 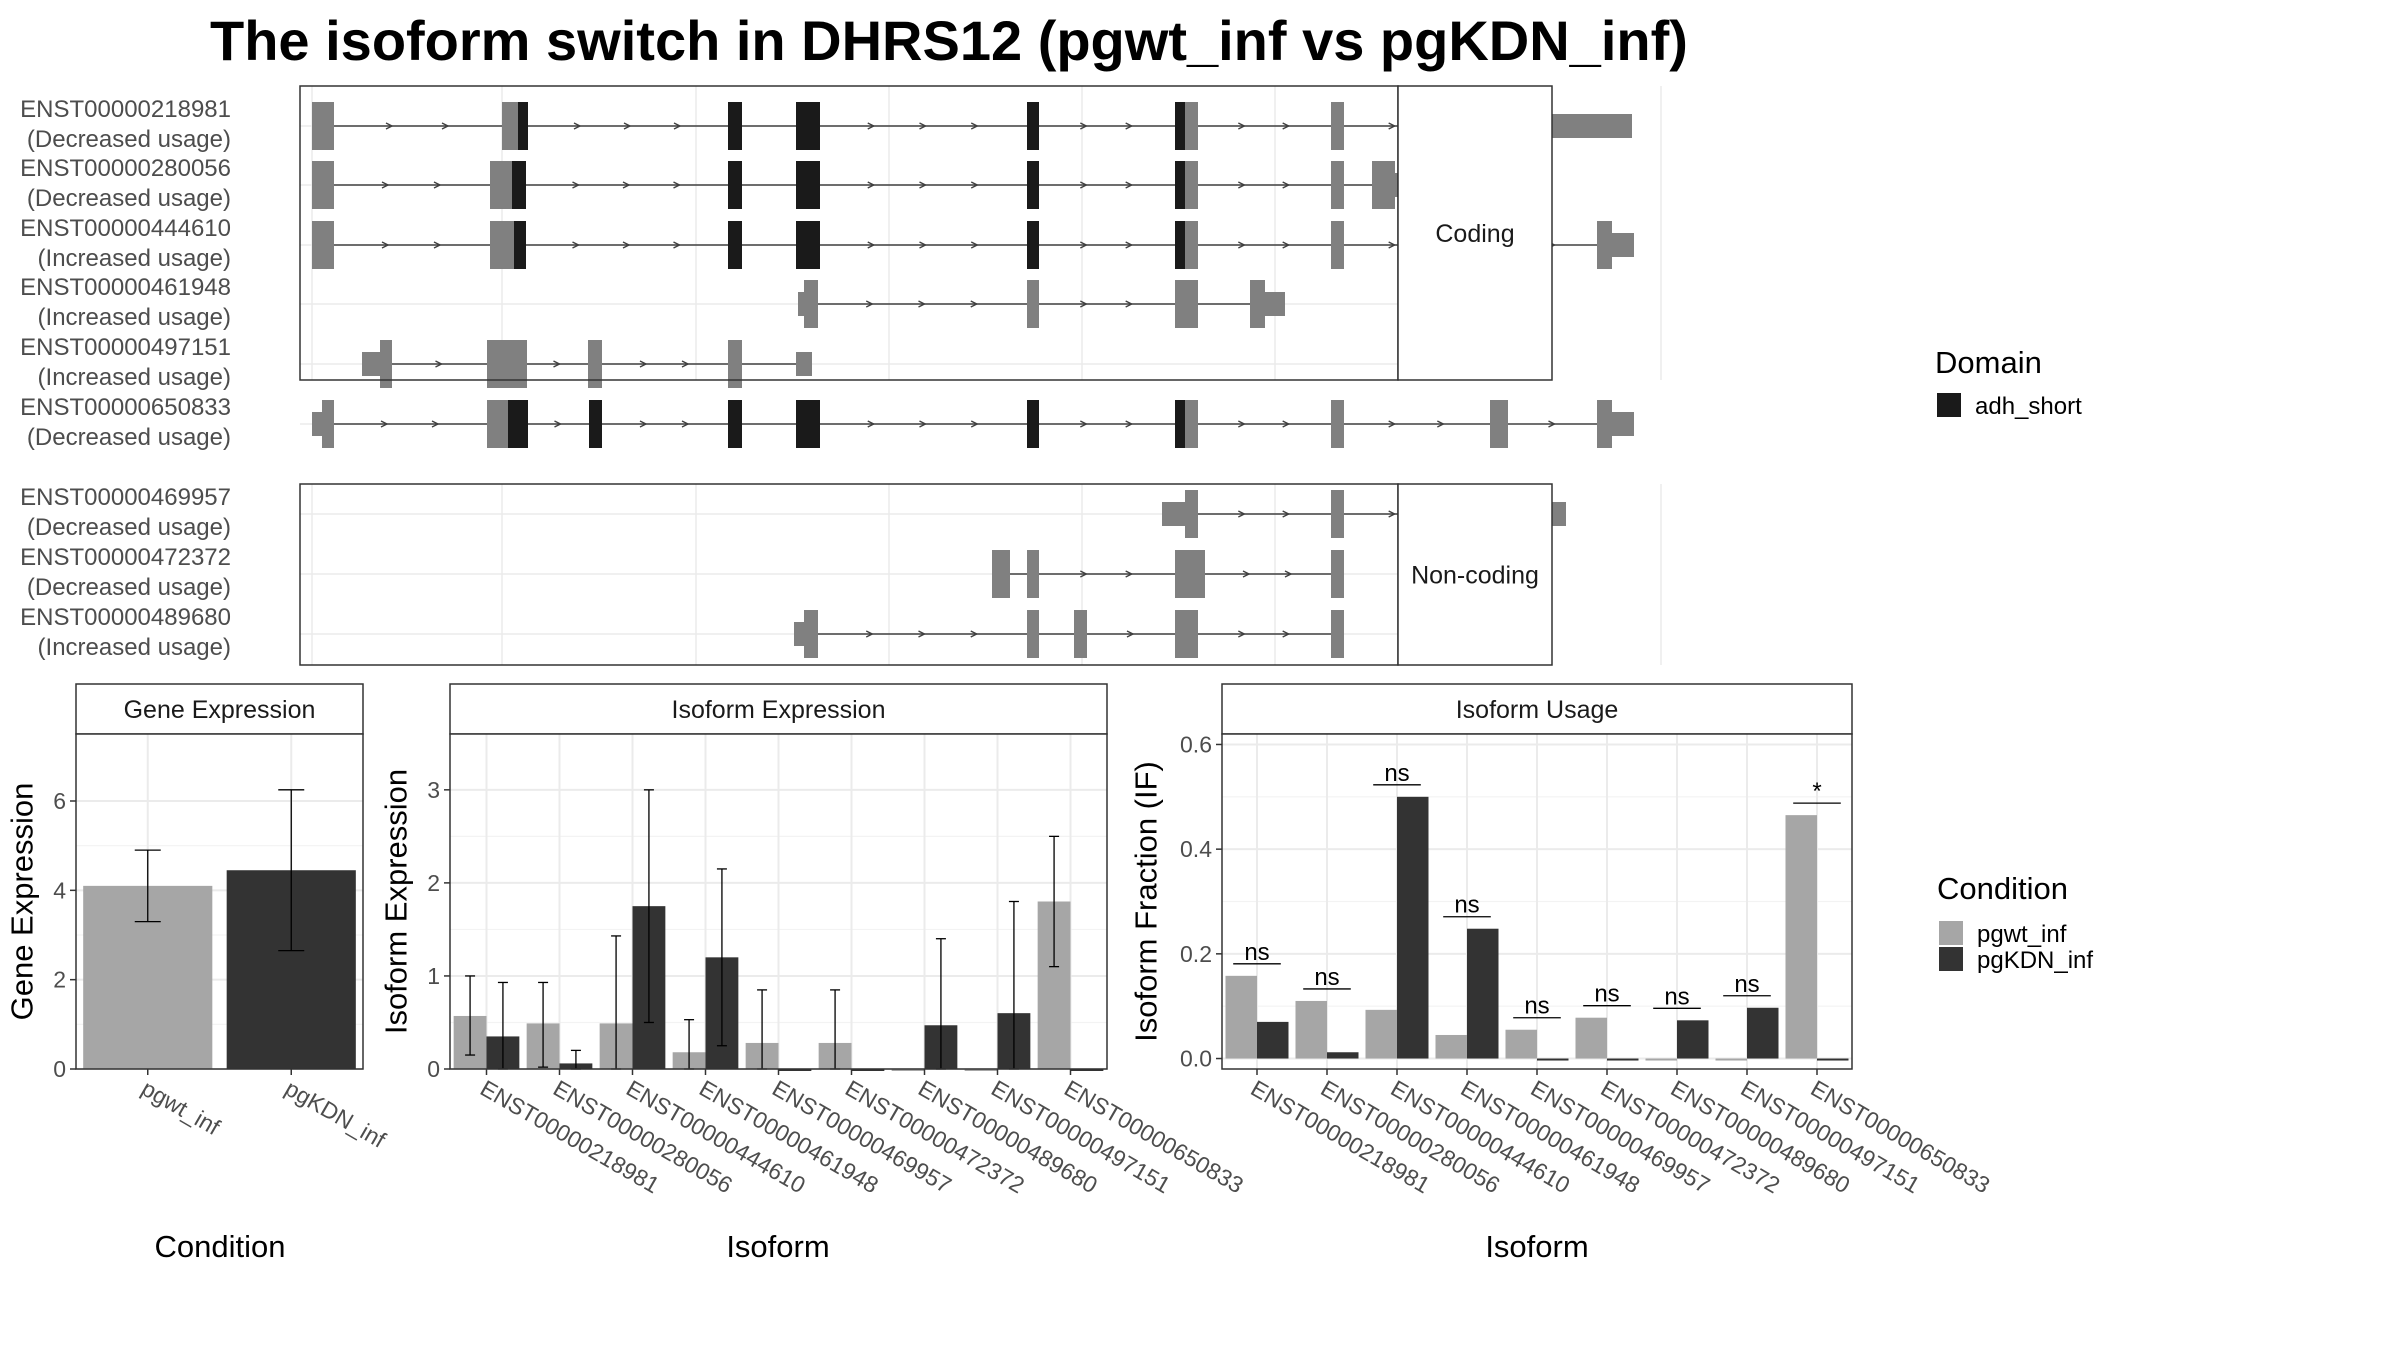 I want to click on condition-legend-title: Condition, so click(x=2002, y=888).